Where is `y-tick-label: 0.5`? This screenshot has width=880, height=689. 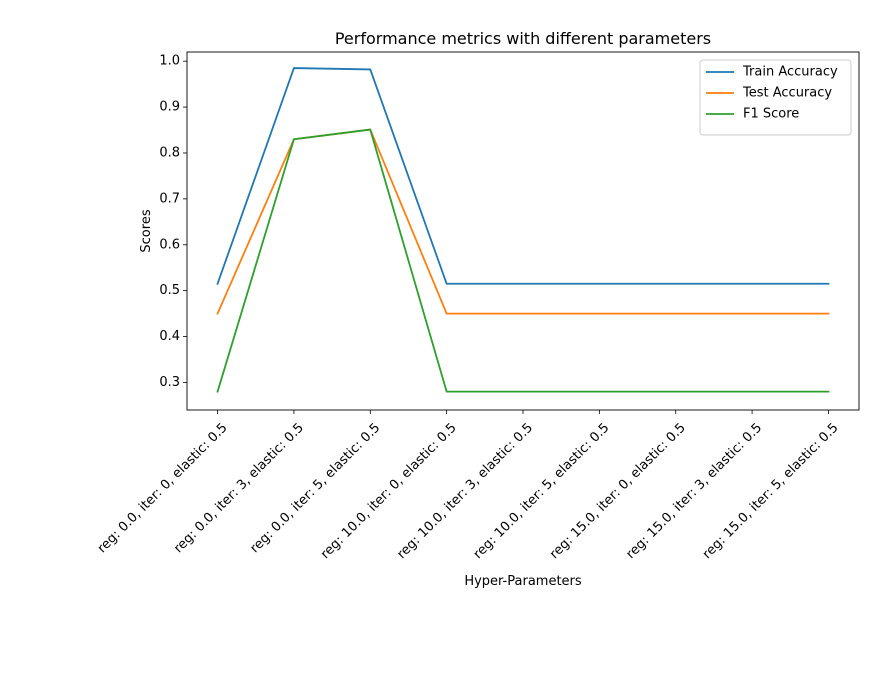
y-tick-label: 0.5 is located at coordinates (169, 290).